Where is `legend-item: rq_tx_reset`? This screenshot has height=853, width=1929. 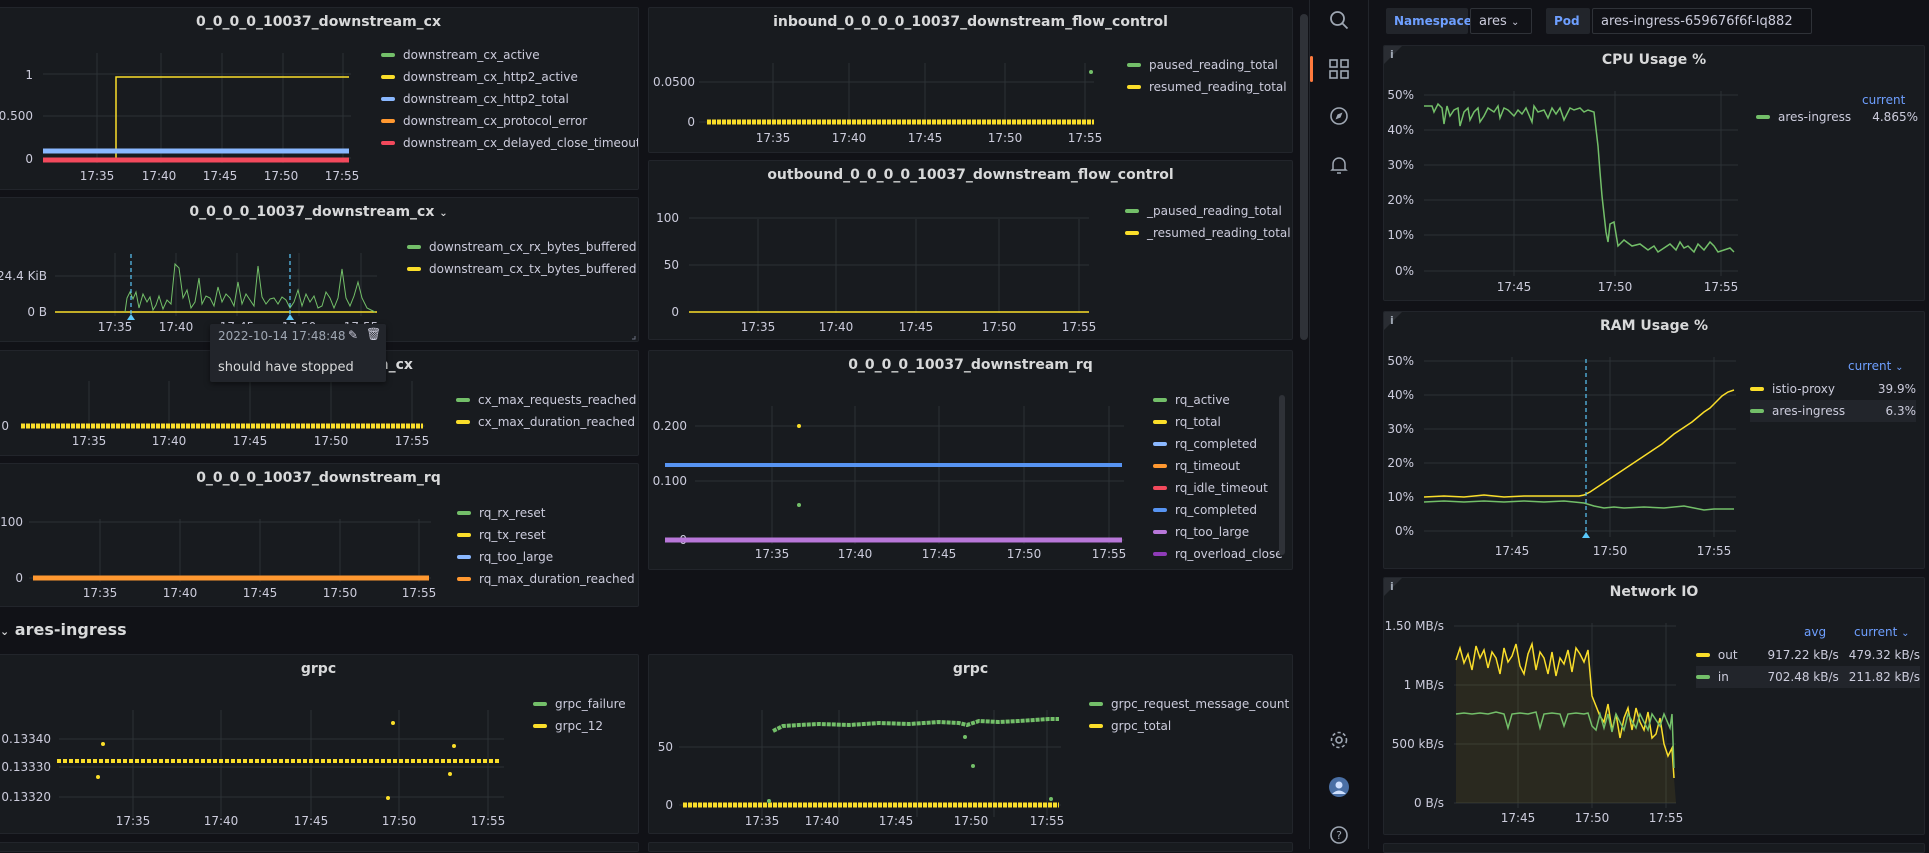
legend-item: rq_tx_reset is located at coordinates (546, 535).